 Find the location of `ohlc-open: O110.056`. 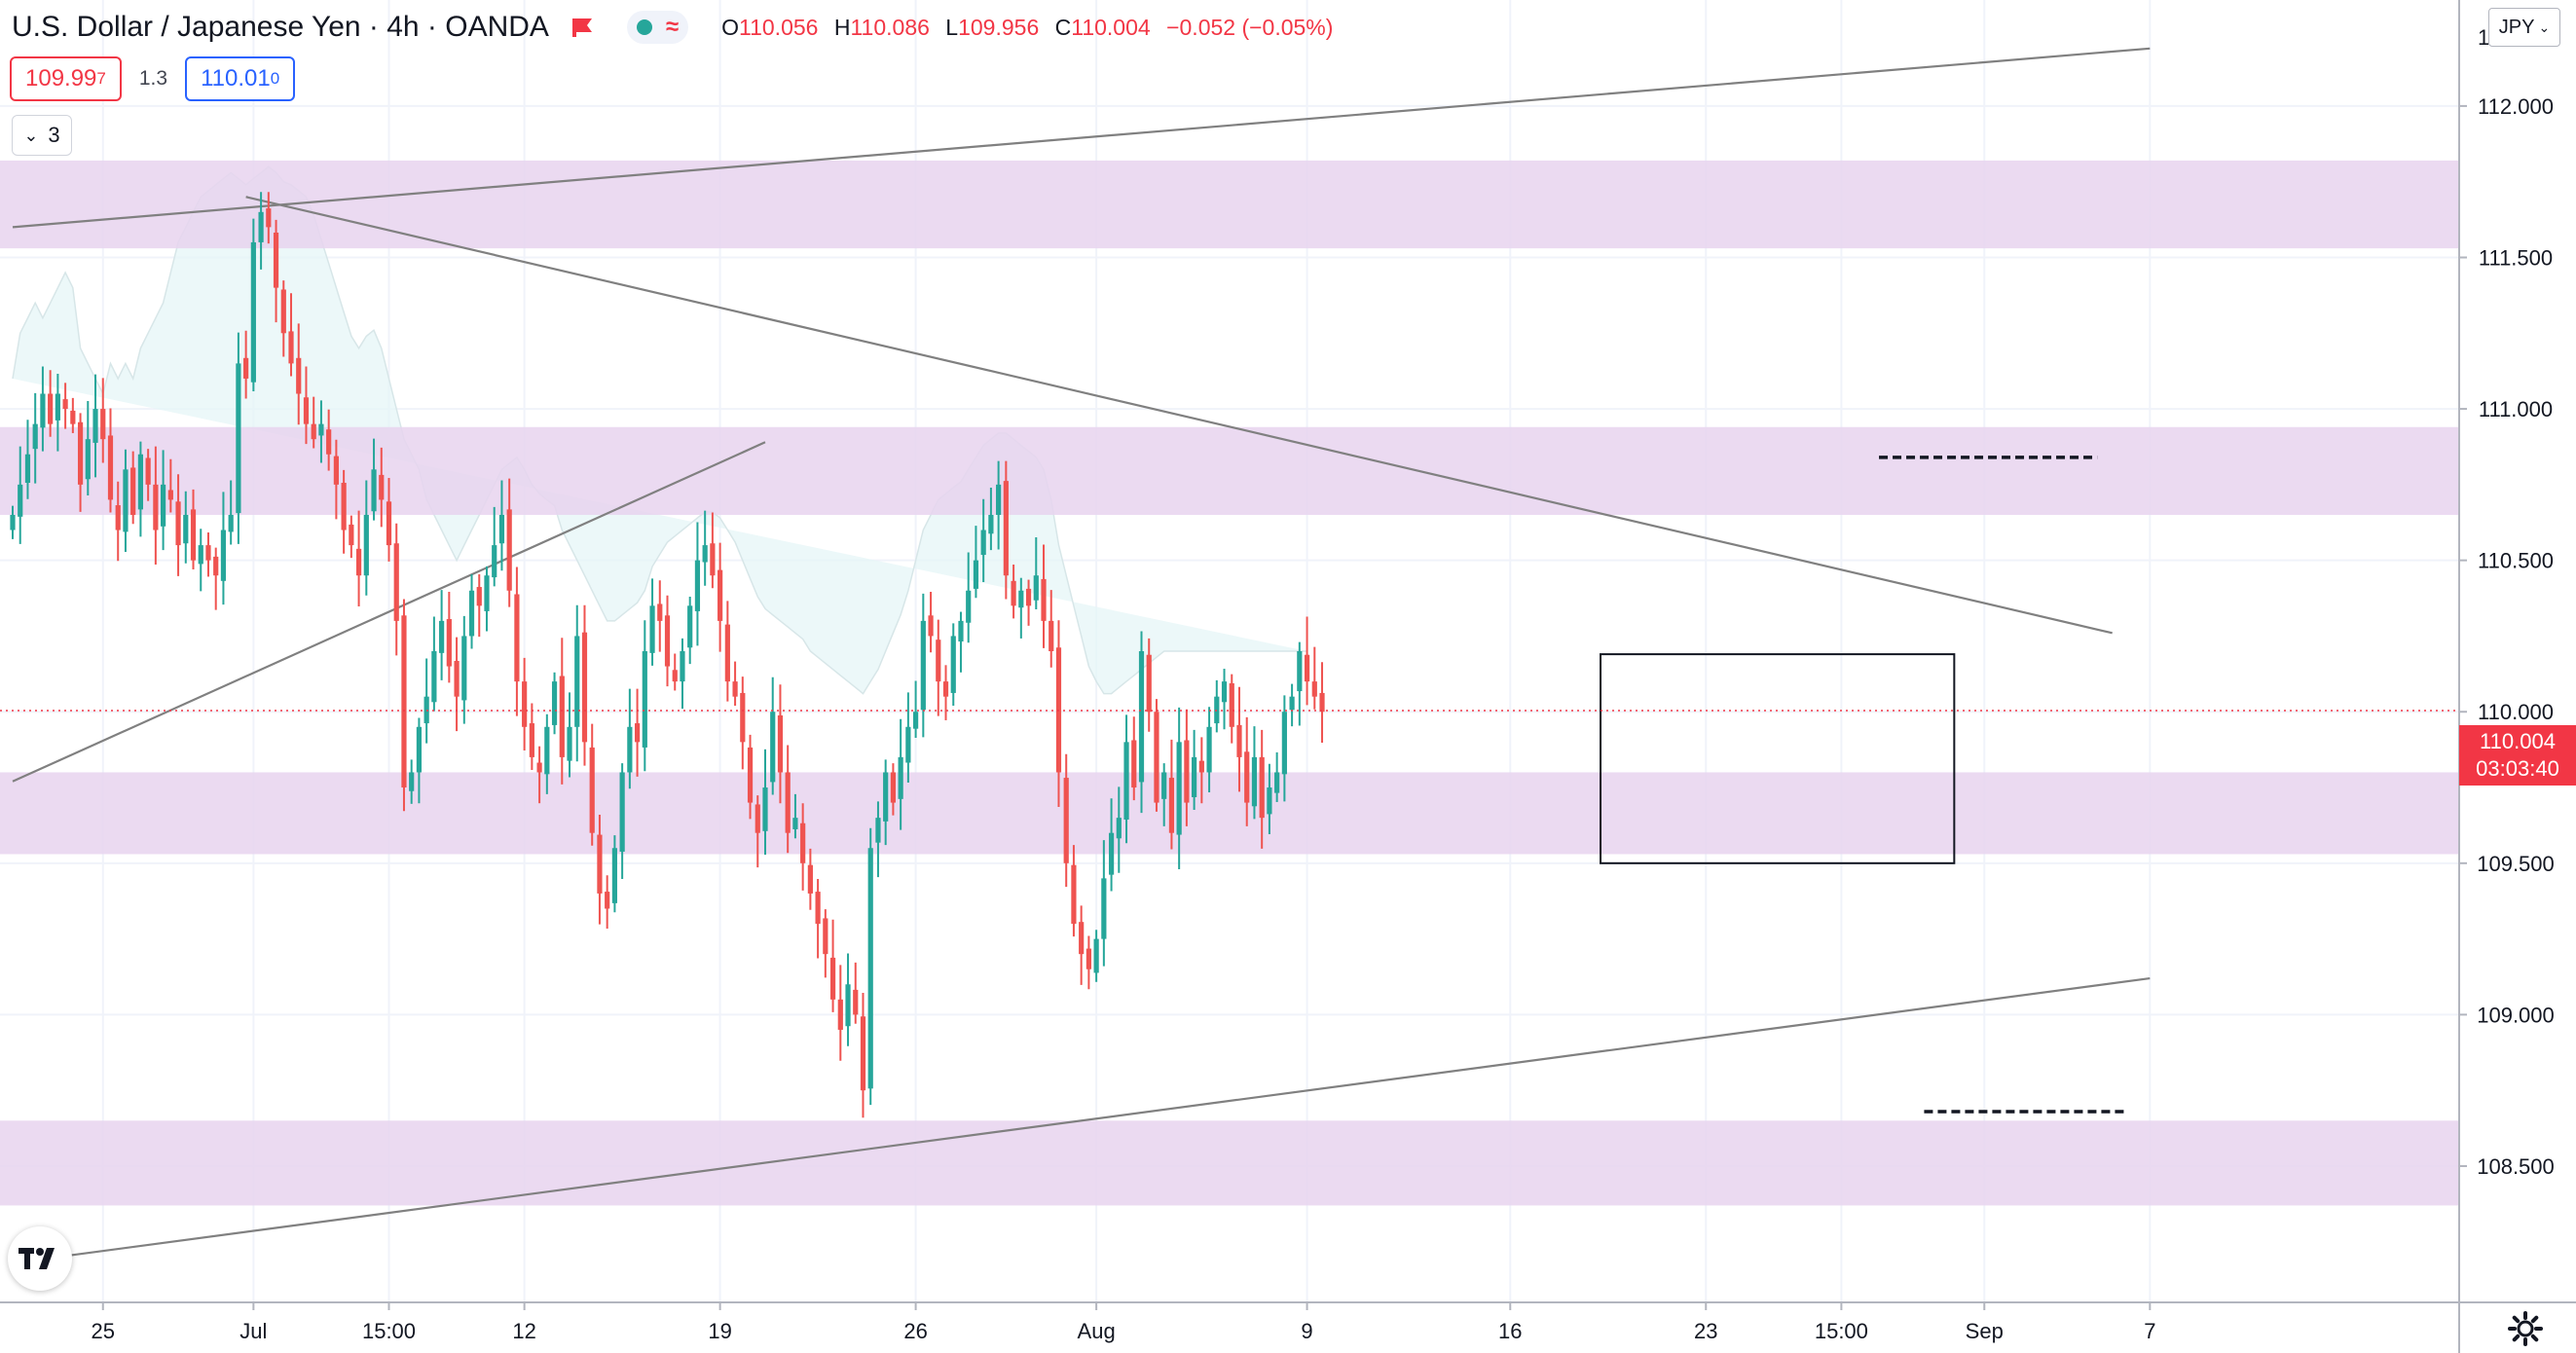

ohlc-open: O110.056 is located at coordinates (770, 27).